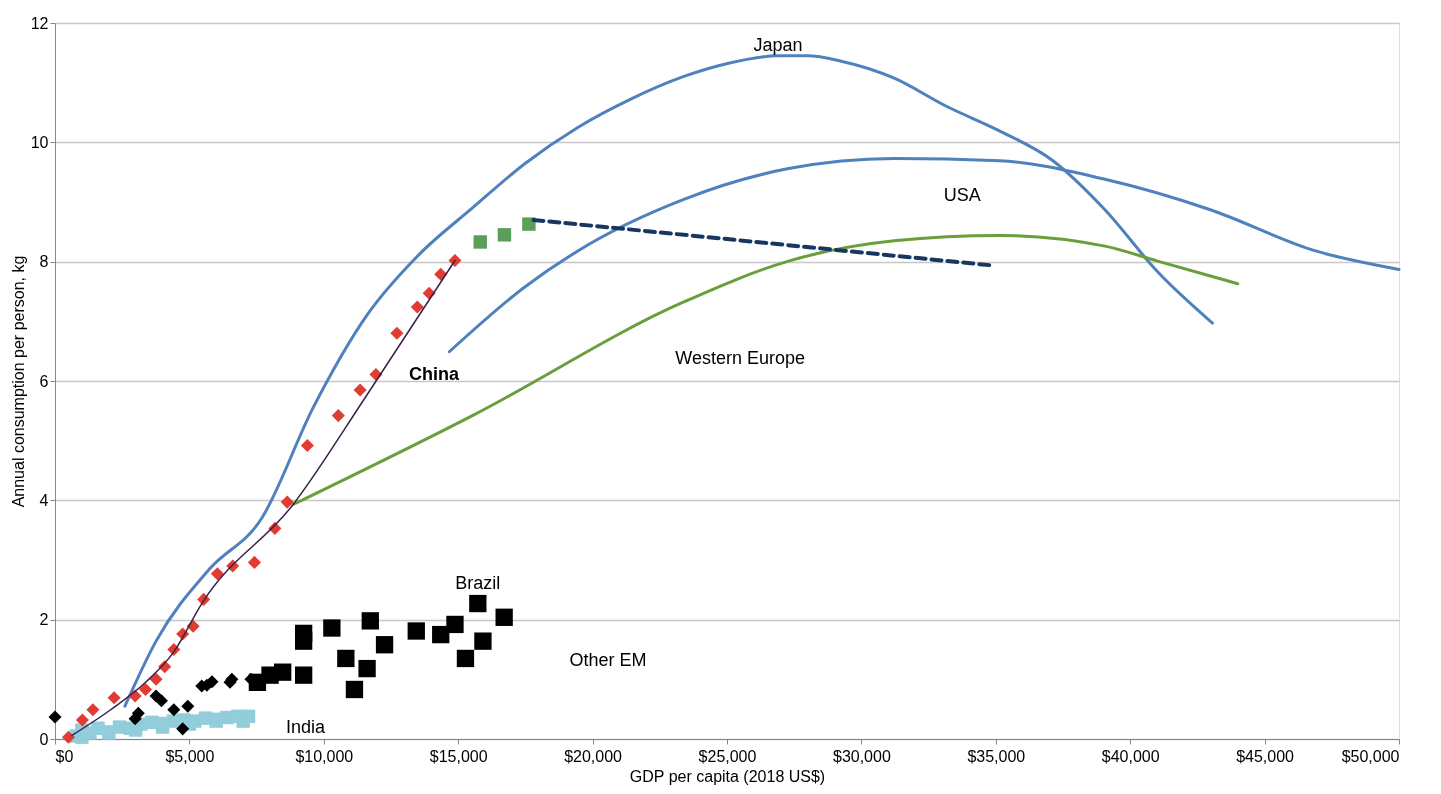  I want to click on series-label: Japan, so click(778, 44).